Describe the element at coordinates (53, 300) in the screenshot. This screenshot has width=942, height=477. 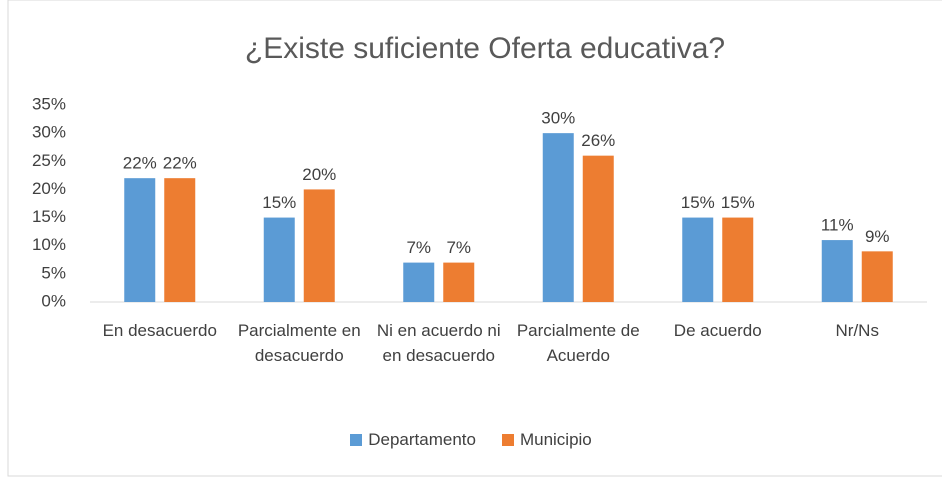
I see `y-tick-label: 0%` at that location.